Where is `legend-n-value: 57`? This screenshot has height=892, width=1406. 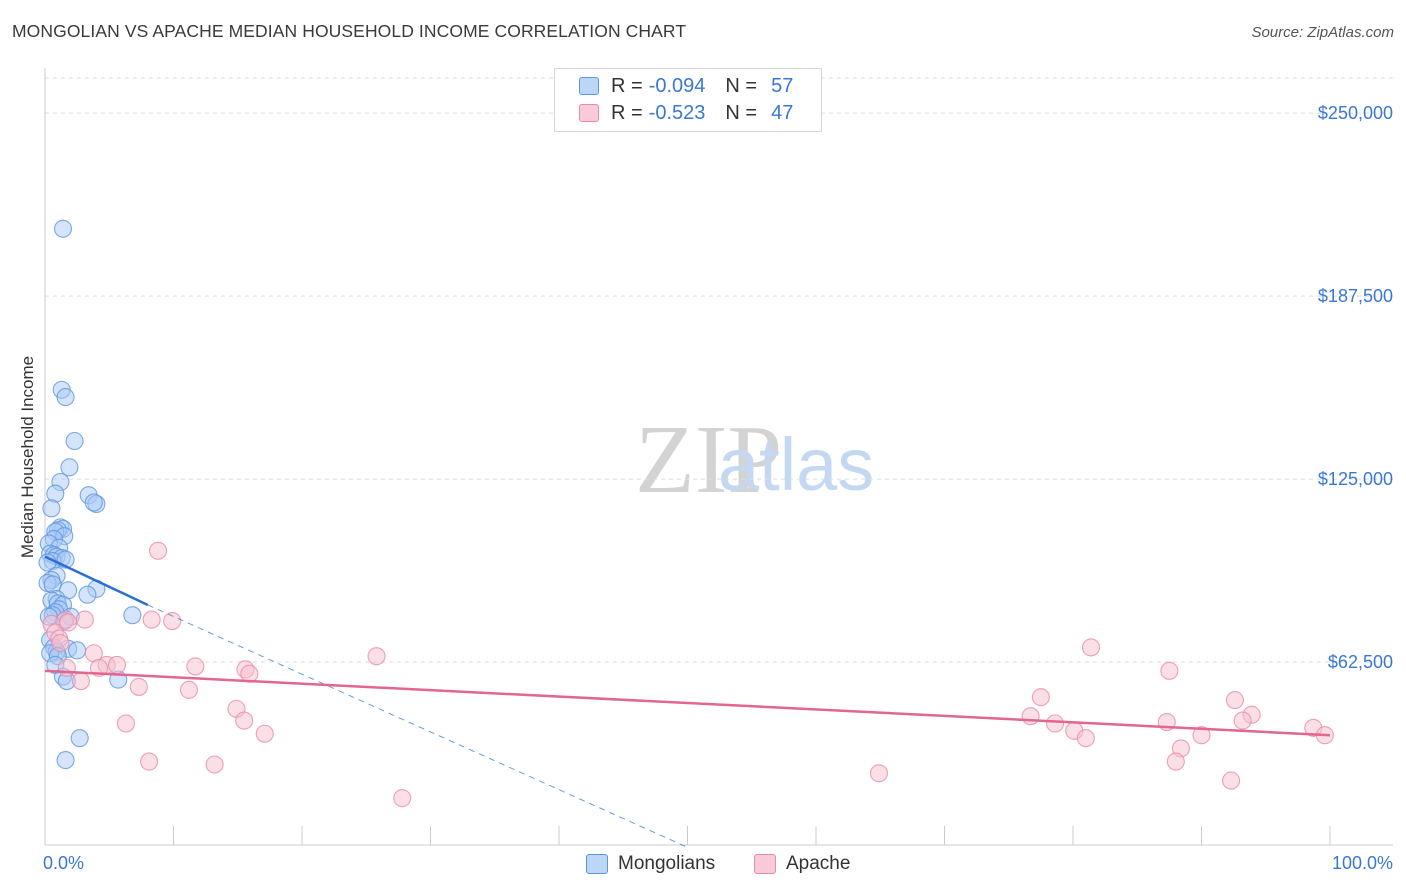 legend-n-value: 57 is located at coordinates (782, 85).